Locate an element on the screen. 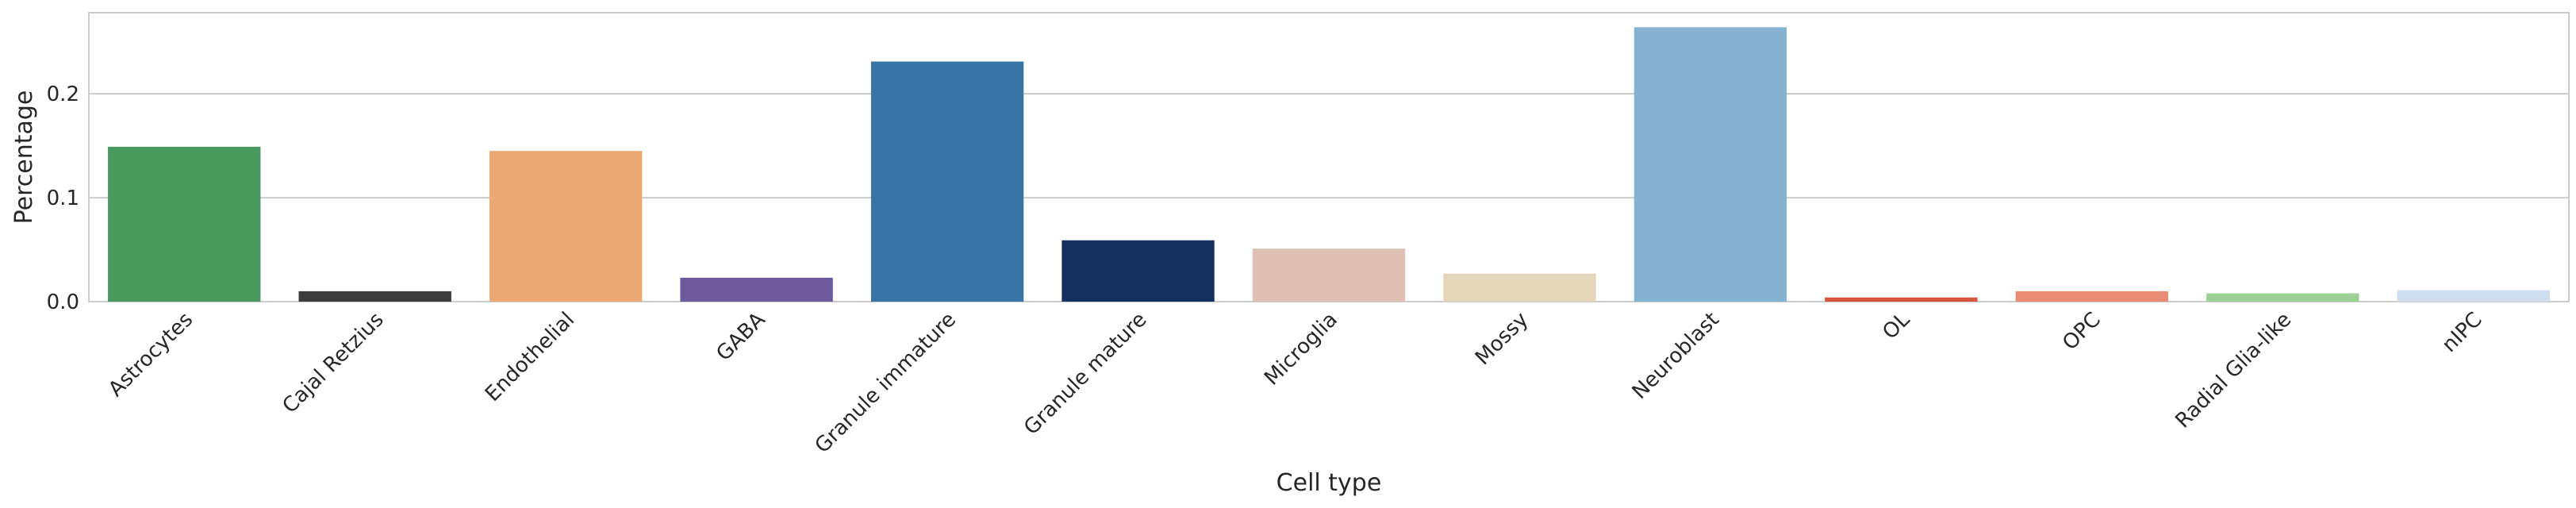  bar-gaba is located at coordinates (756, 289).